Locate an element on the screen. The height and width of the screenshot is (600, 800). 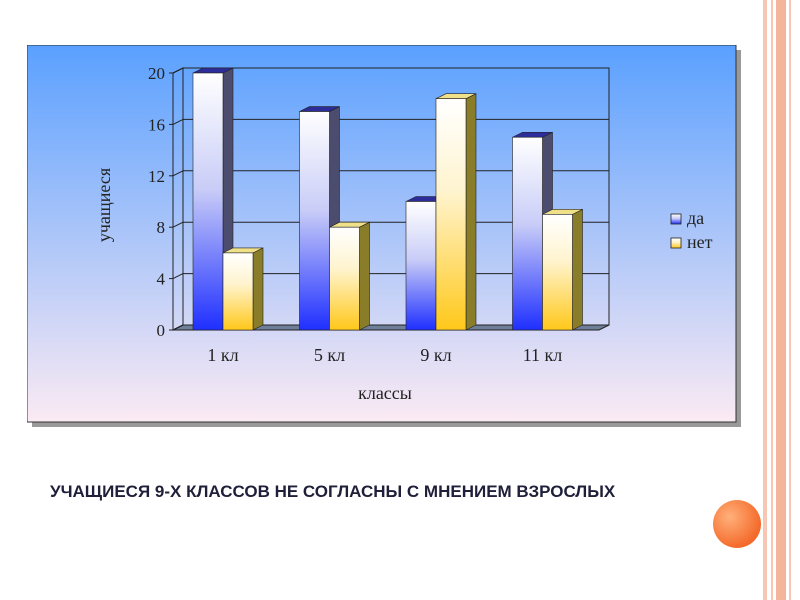
y-tick-label: 0 is located at coordinates (161, 330).